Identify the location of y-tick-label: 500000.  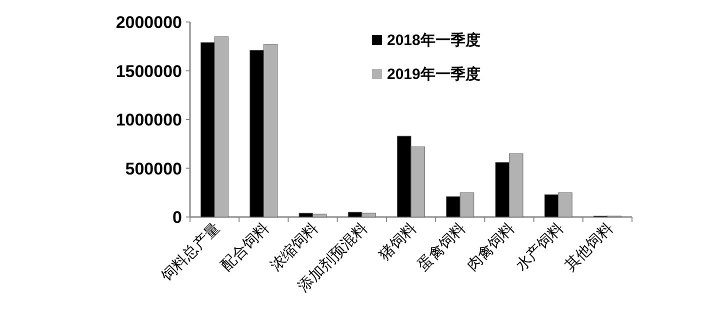
(153, 168).